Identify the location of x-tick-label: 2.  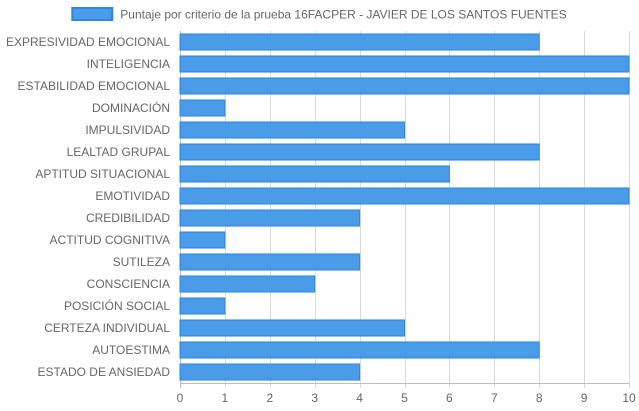
(269, 398).